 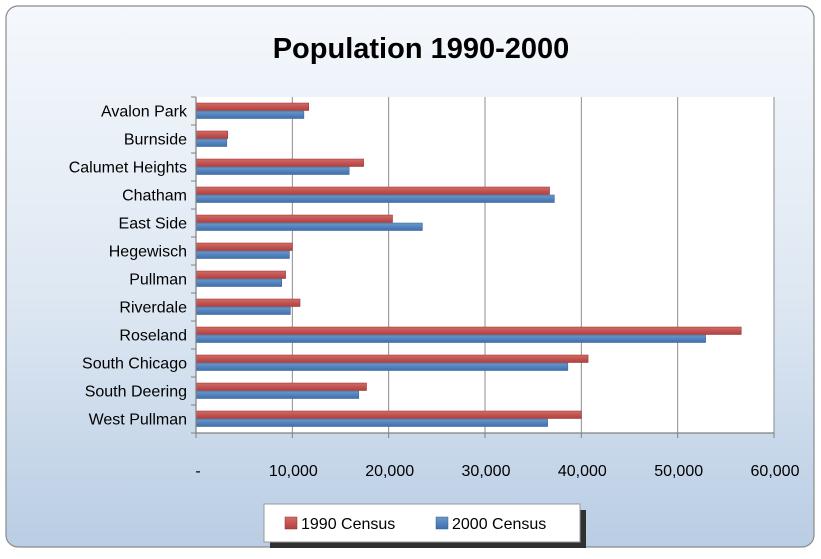 I want to click on bar-east-side-1990, so click(x=294, y=218).